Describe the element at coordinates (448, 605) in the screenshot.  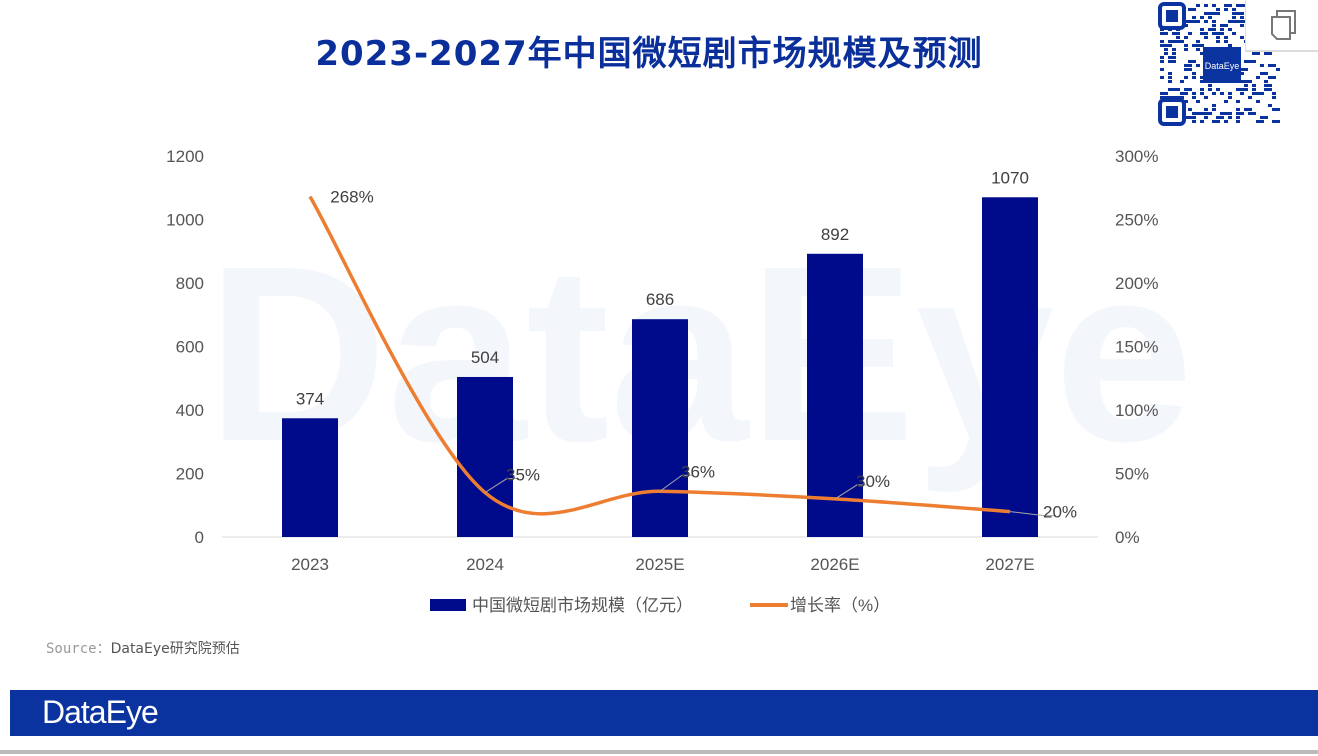
I see `legend-bar-swatch` at that location.